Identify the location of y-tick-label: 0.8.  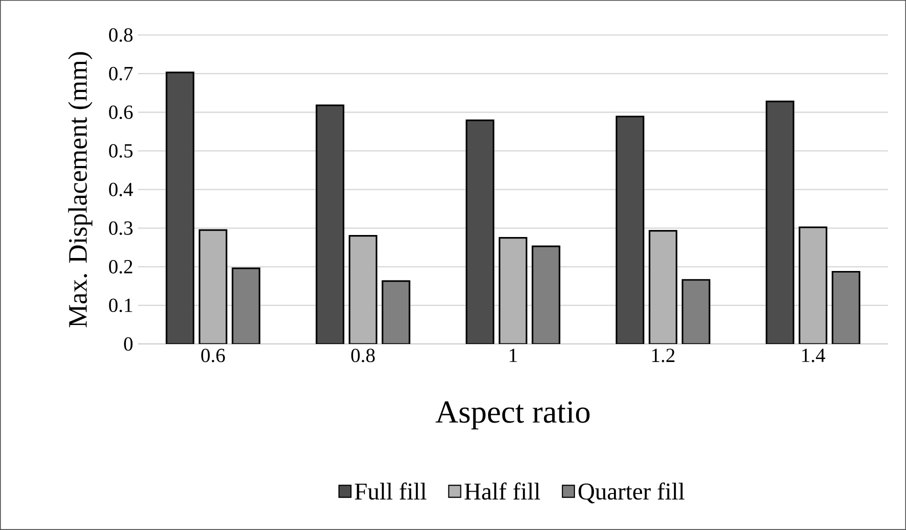
(121, 35).